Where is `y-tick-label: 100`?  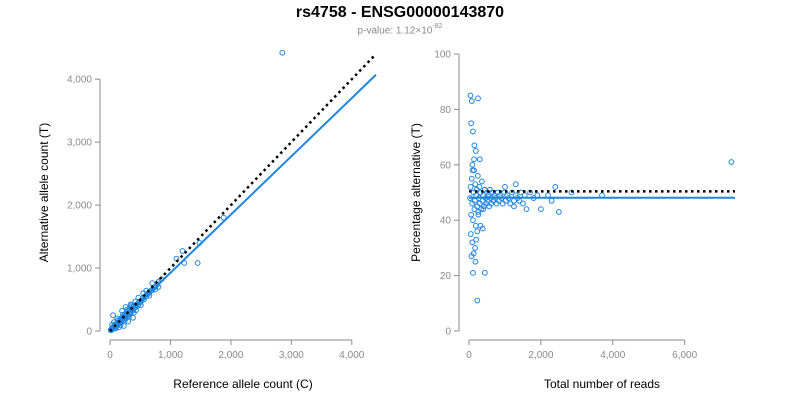
y-tick-label: 100 is located at coordinates (442, 55).